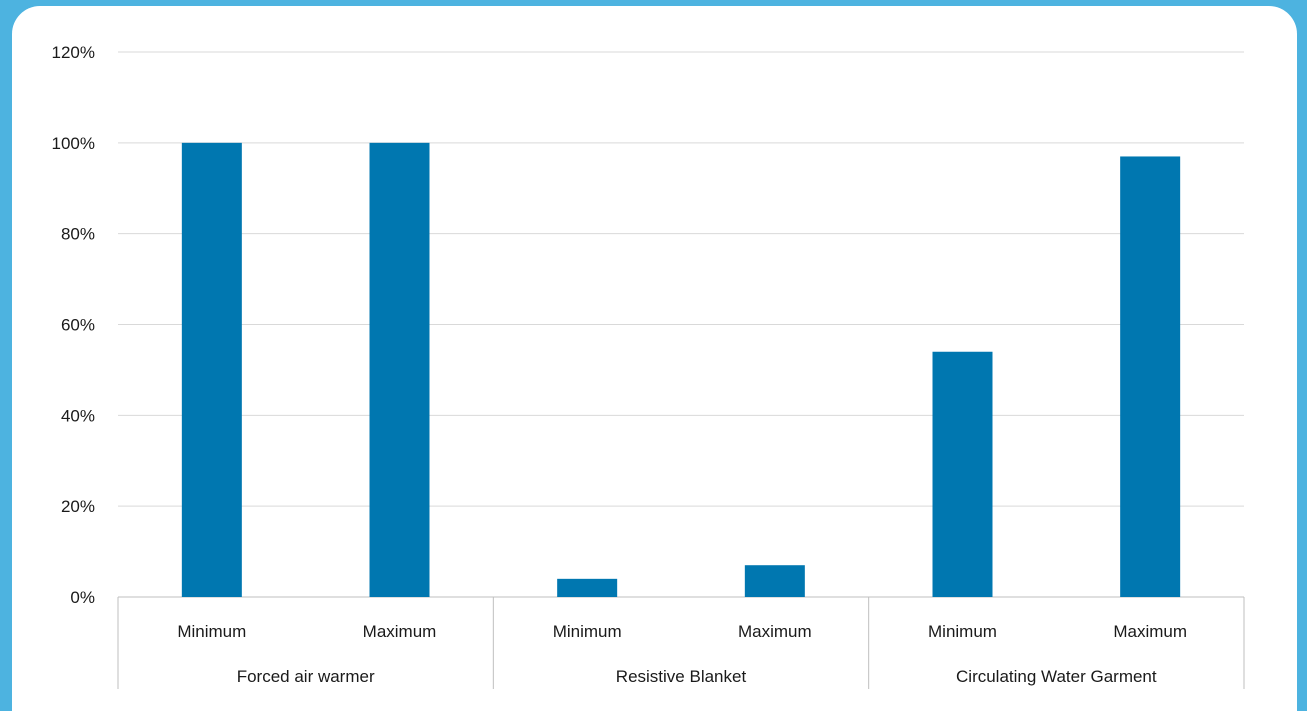 Image resolution: width=1307 pixels, height=711 pixels. What do you see at coordinates (681, 676) in the screenshot?
I see `x-group-label: Resistive Blanket` at bounding box center [681, 676].